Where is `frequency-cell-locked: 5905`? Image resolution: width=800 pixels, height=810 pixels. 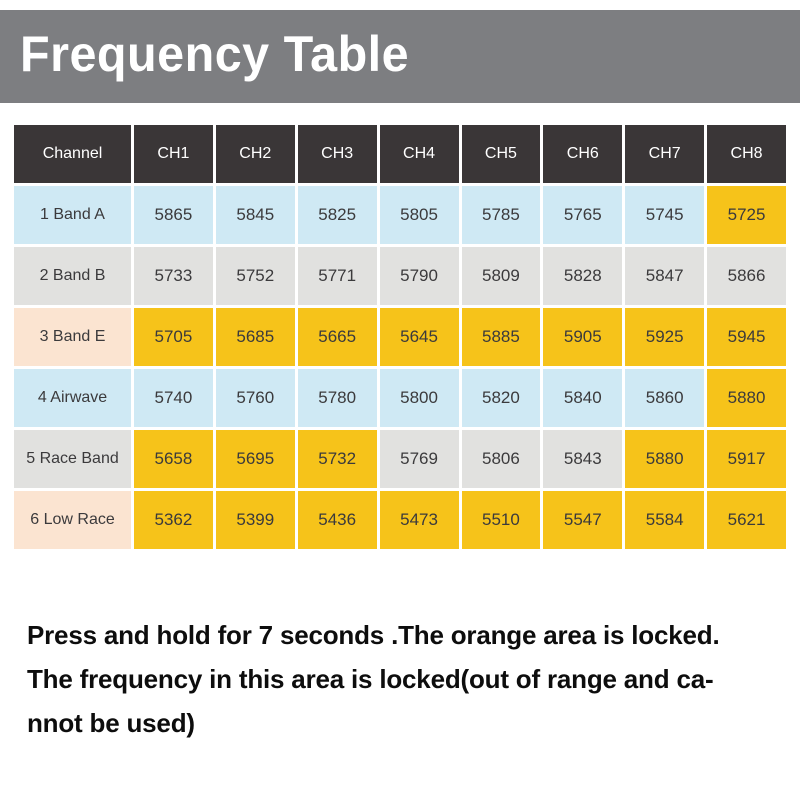 frequency-cell-locked: 5905 is located at coordinates (583, 337).